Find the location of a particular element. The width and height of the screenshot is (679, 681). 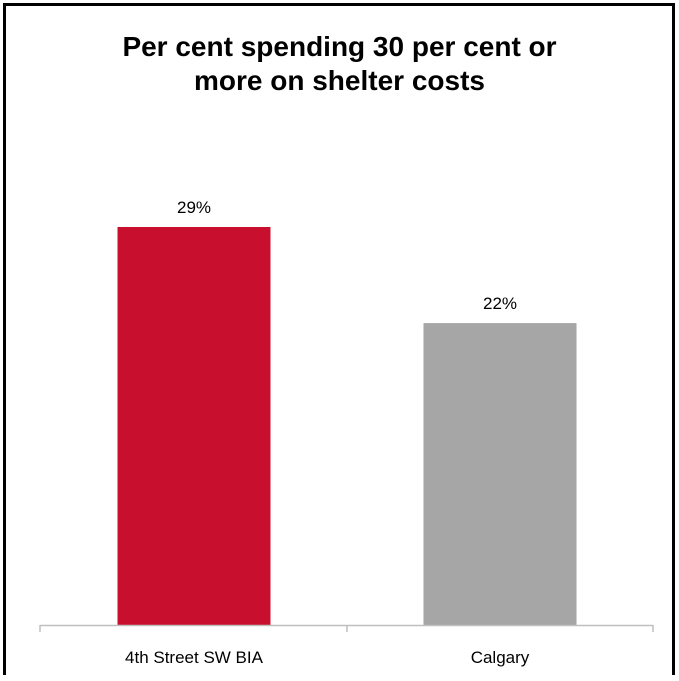

chart-title-line-2: more on shelter costs is located at coordinates (339, 80).